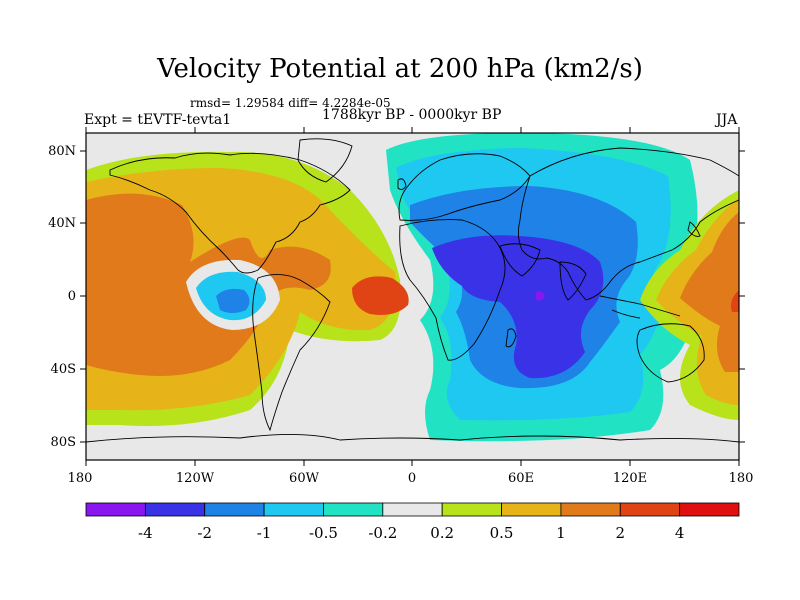 The height and width of the screenshot is (600, 800). I want to click on x-tick-180e: 180, so click(741, 478).